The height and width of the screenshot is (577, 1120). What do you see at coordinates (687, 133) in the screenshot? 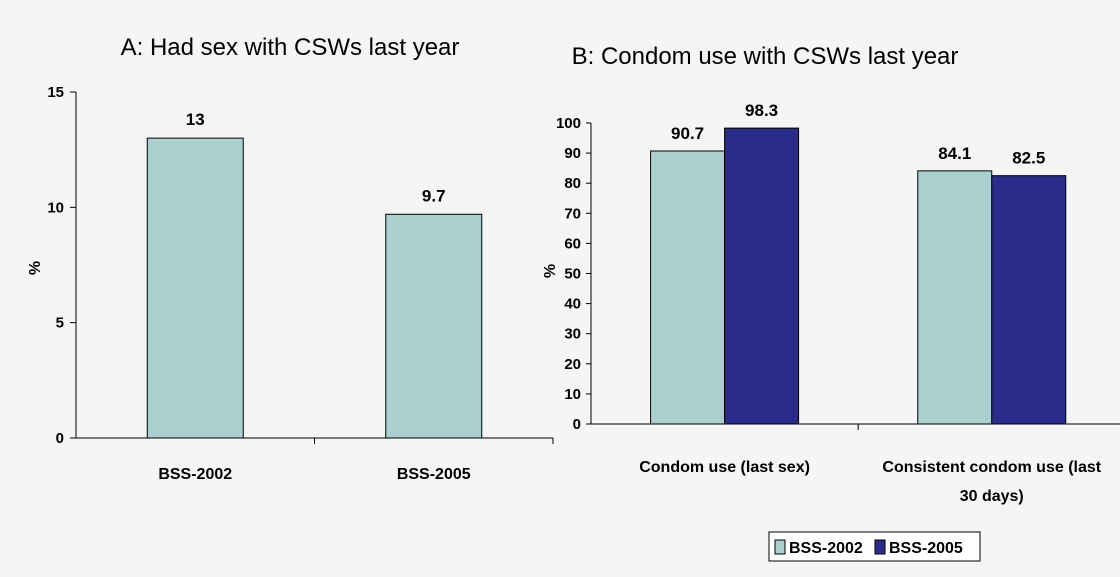
I see `chart-b-data-label: 90.7` at bounding box center [687, 133].